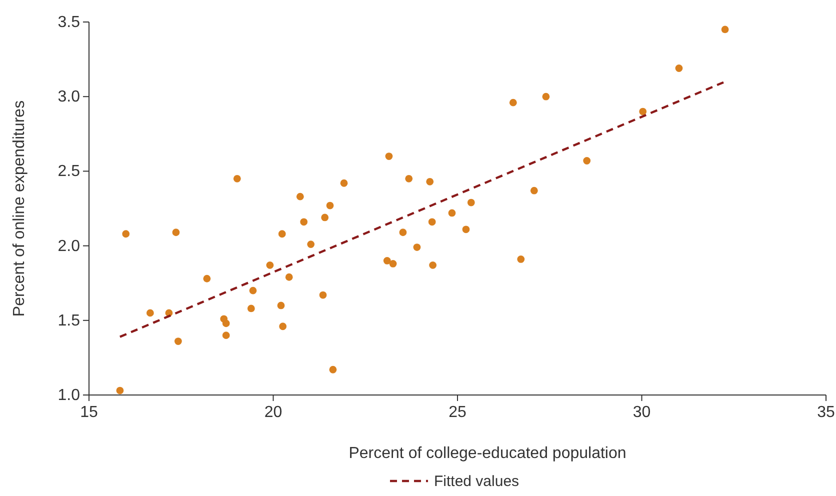 The height and width of the screenshot is (496, 836). I want to click on x-axis-title: Percent of college-educated population, so click(487, 453).